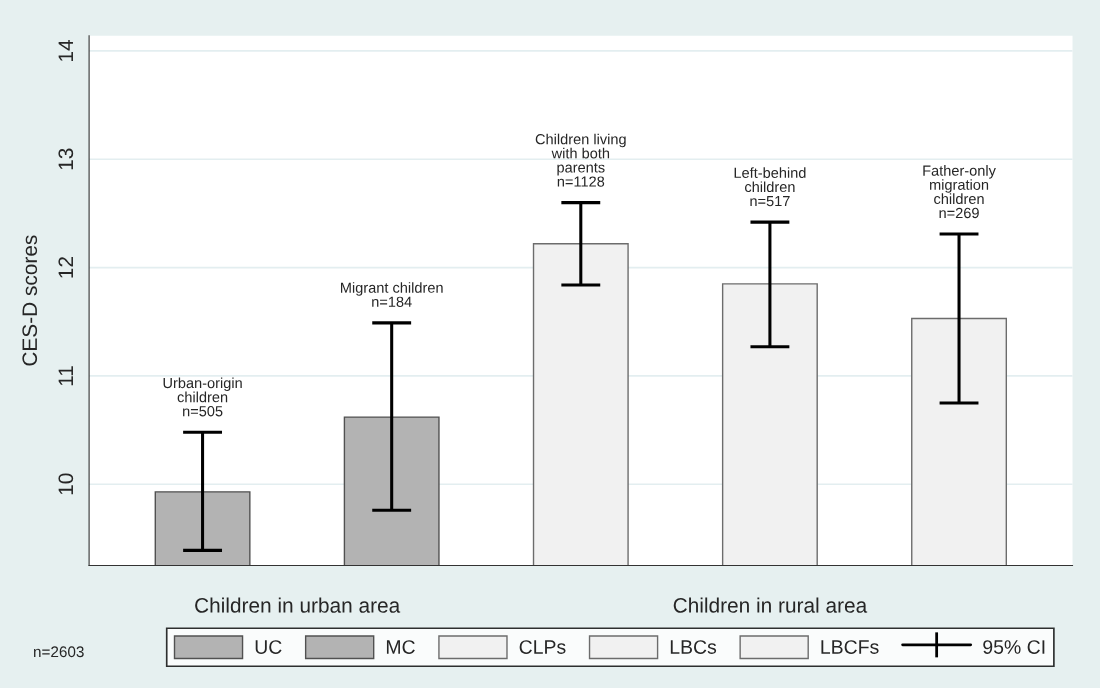  I want to click on legend-label: LBCs, so click(693, 647).